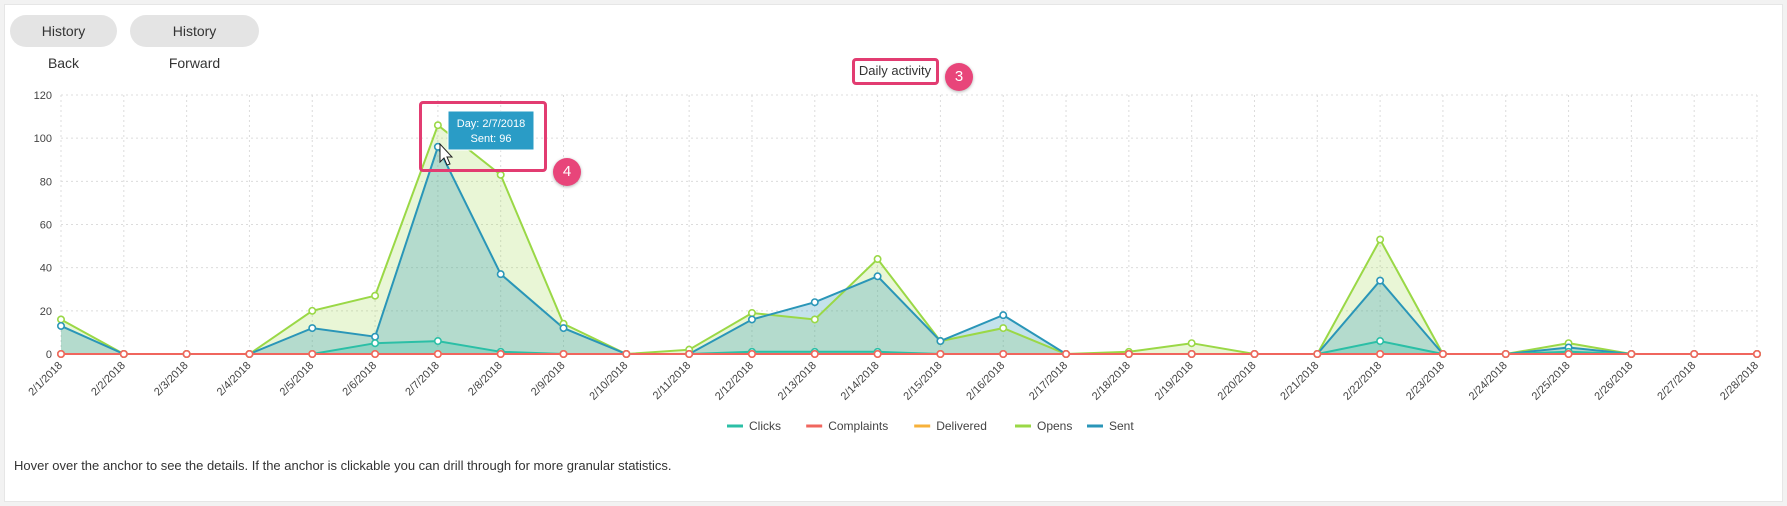 Image resolution: width=1787 pixels, height=506 pixels. I want to click on history-forward-button: History Forward, so click(194, 43).